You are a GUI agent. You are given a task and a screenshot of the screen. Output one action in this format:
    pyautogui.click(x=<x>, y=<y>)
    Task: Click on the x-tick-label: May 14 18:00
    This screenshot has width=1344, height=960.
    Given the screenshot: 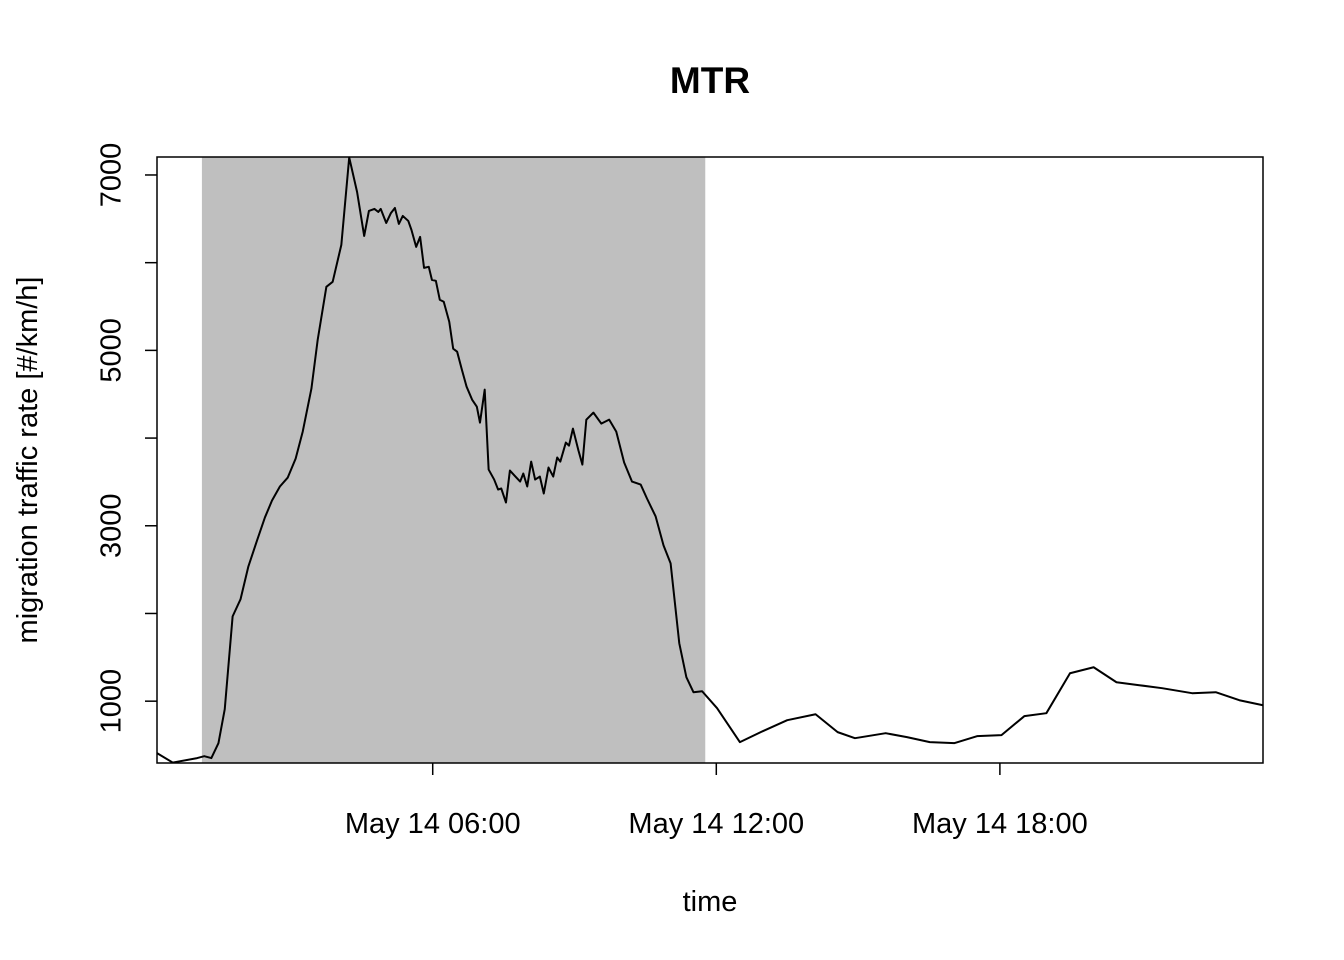 What is the action you would take?
    pyautogui.click(x=1000, y=824)
    